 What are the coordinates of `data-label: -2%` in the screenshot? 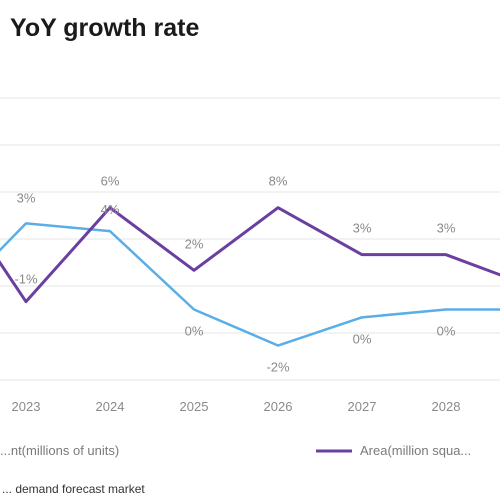 It's located at (278, 367).